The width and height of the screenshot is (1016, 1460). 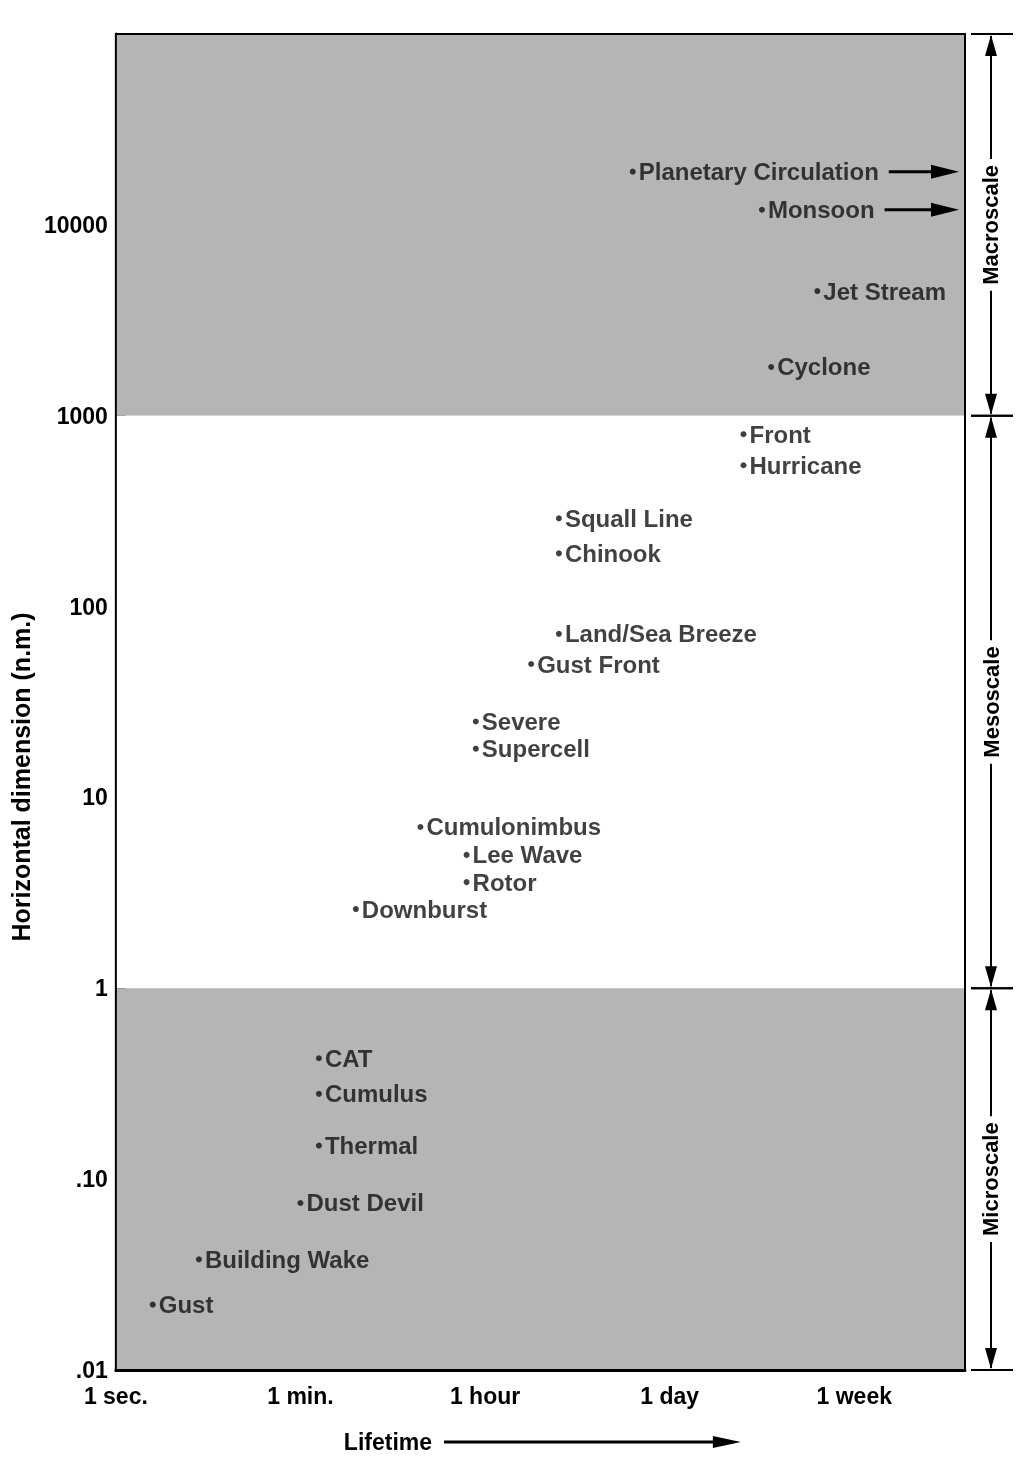 What do you see at coordinates (82, 415) in the screenshot?
I see `y-tick-label: 1000` at bounding box center [82, 415].